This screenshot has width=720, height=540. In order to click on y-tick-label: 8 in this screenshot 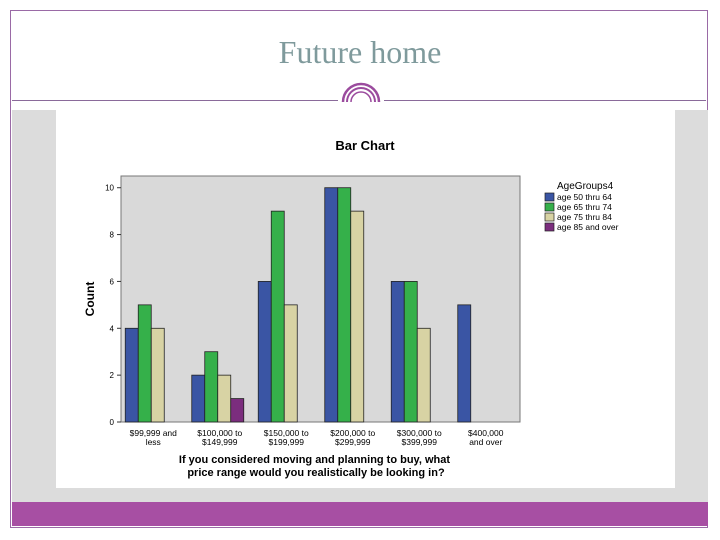, I will do `click(112, 235)`.